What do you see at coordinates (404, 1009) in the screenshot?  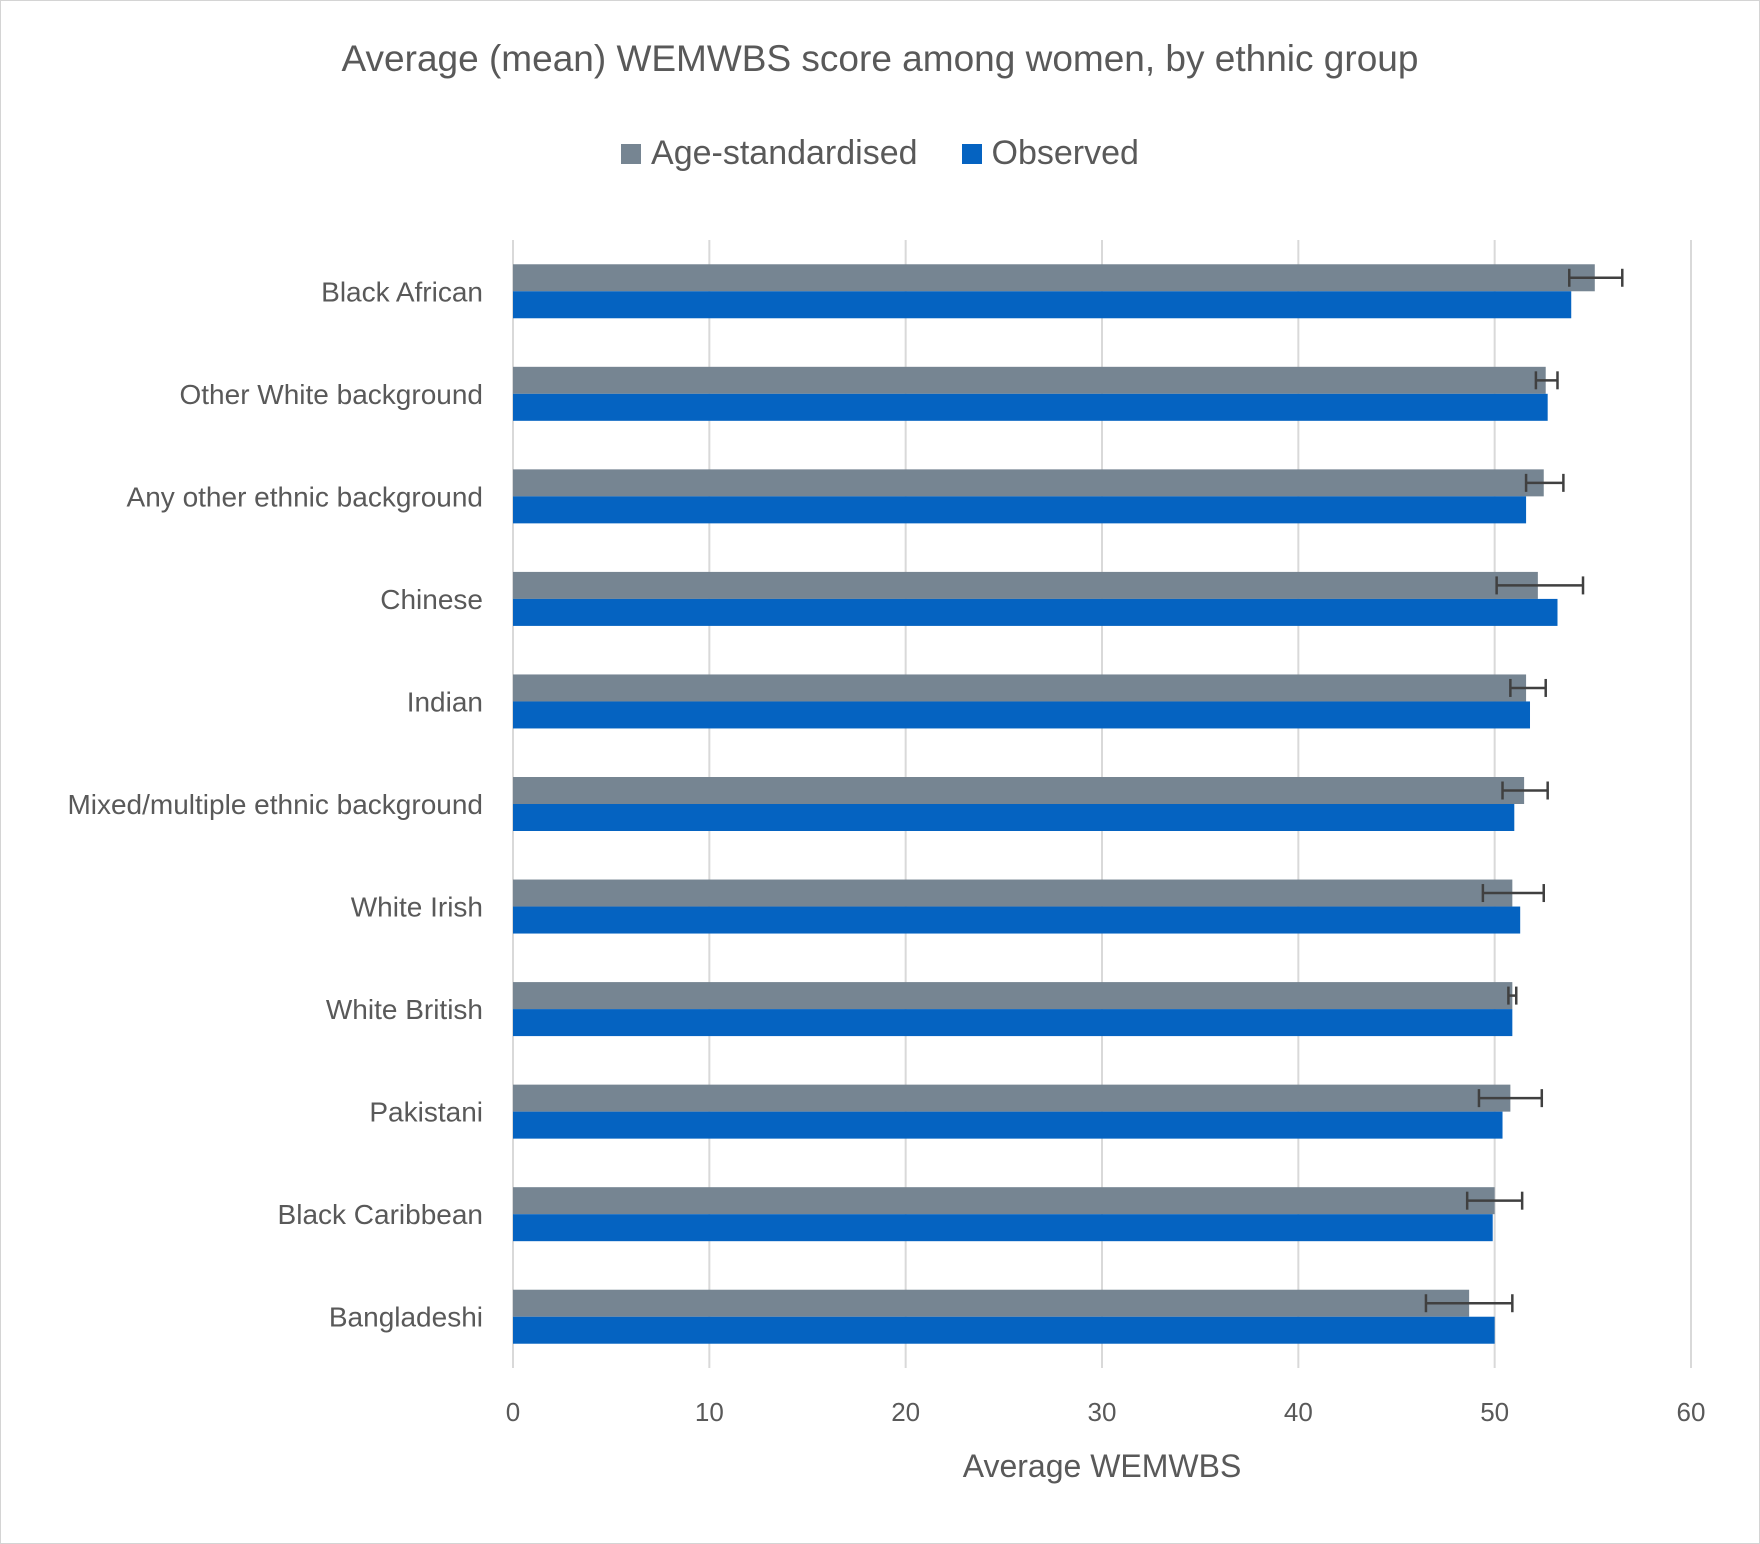 I see `category-label-white-british: White British` at bounding box center [404, 1009].